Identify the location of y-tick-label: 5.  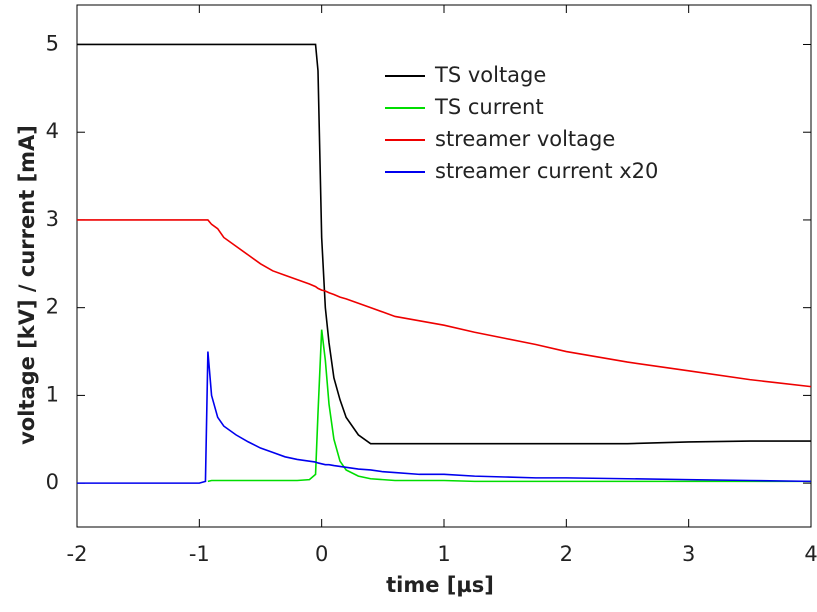
(52, 43).